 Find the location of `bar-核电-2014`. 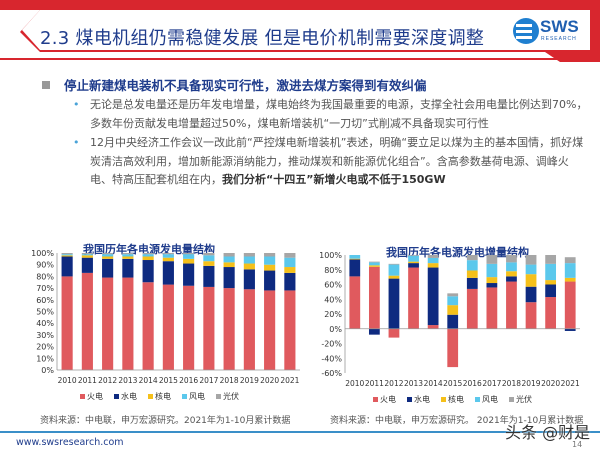

bar-核电-2014 is located at coordinates (148, 258).